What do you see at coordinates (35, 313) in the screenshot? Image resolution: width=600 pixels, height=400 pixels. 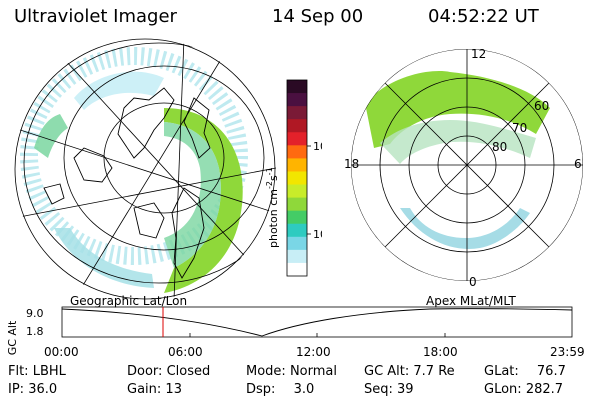 I see `altitude-ytick-high: 9.0` at bounding box center [35, 313].